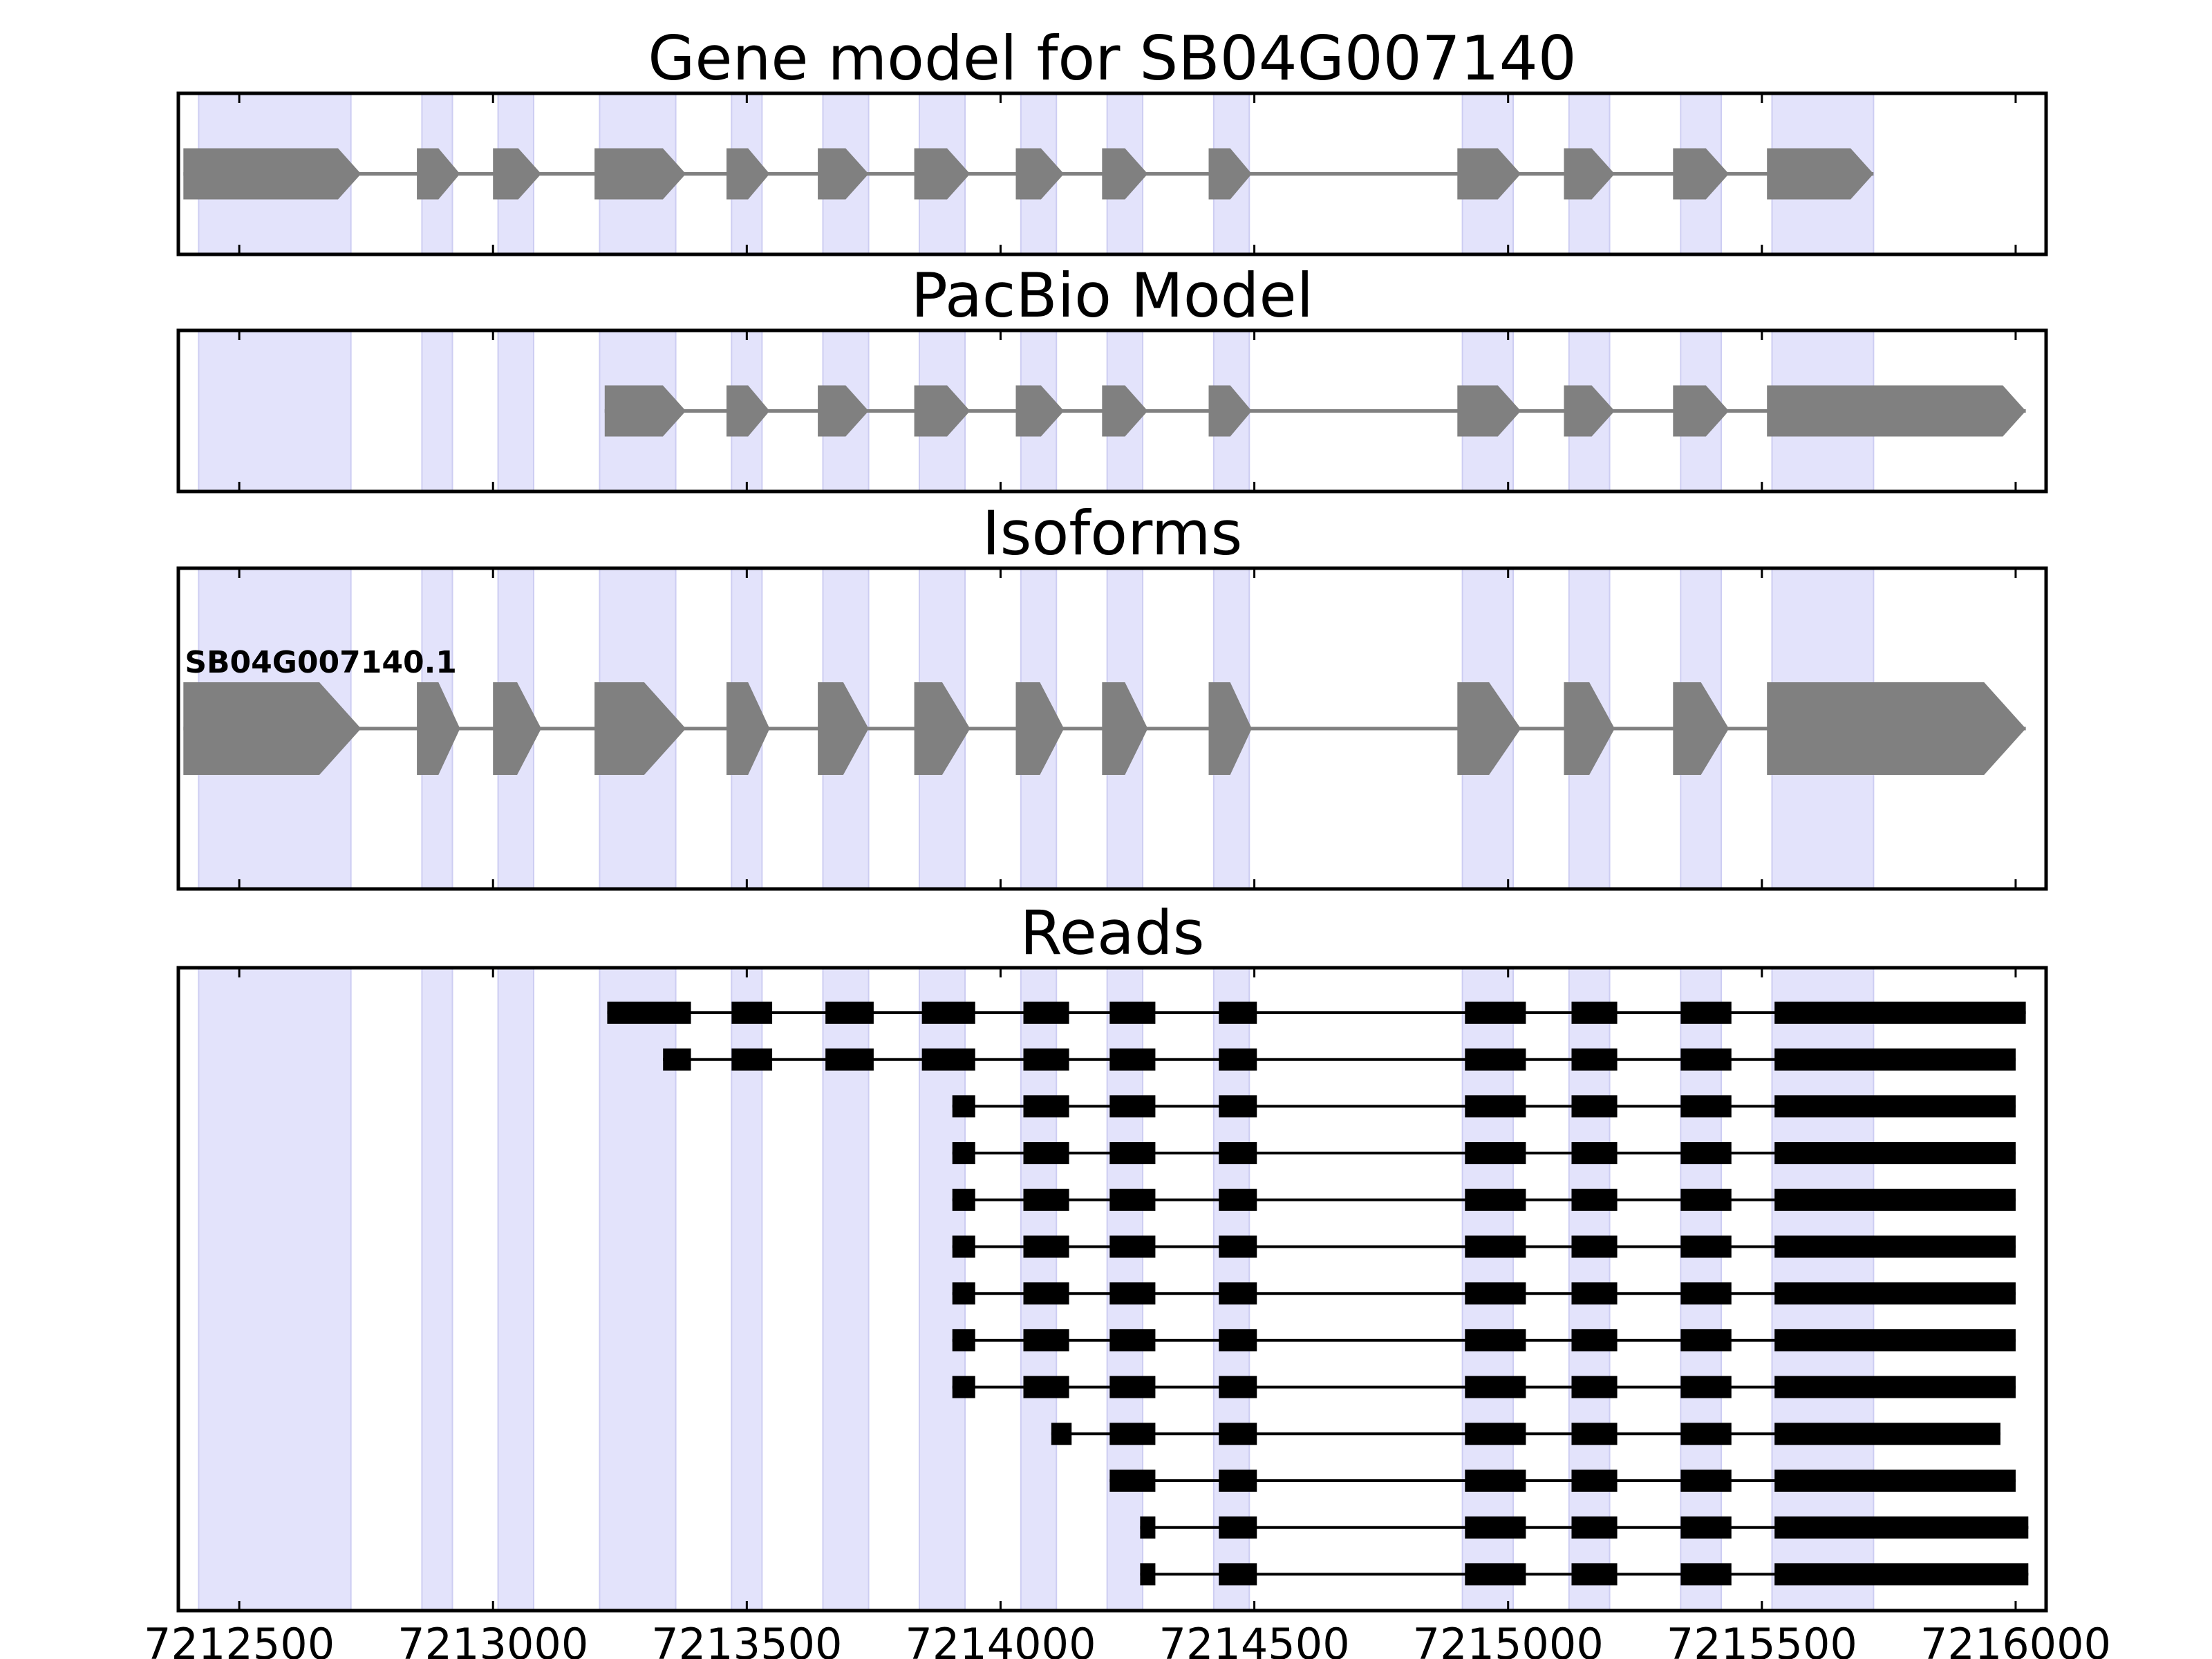 The width and height of the screenshot is (2212, 1659). Describe the element at coordinates (1112, 59) in the screenshot. I see `panel-title-gene_model: Gene model for SB04G007140` at that location.